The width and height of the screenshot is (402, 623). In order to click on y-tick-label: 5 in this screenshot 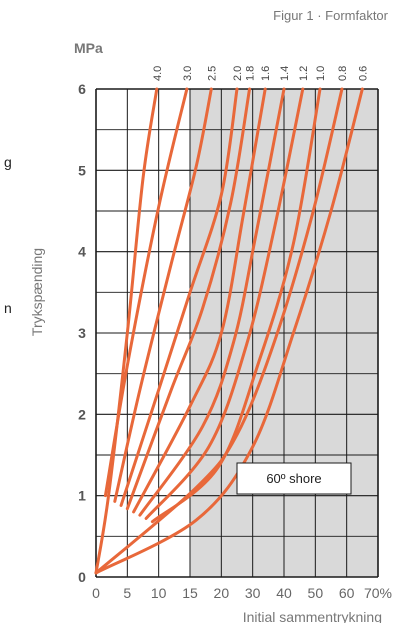, I will do `click(82, 170)`.